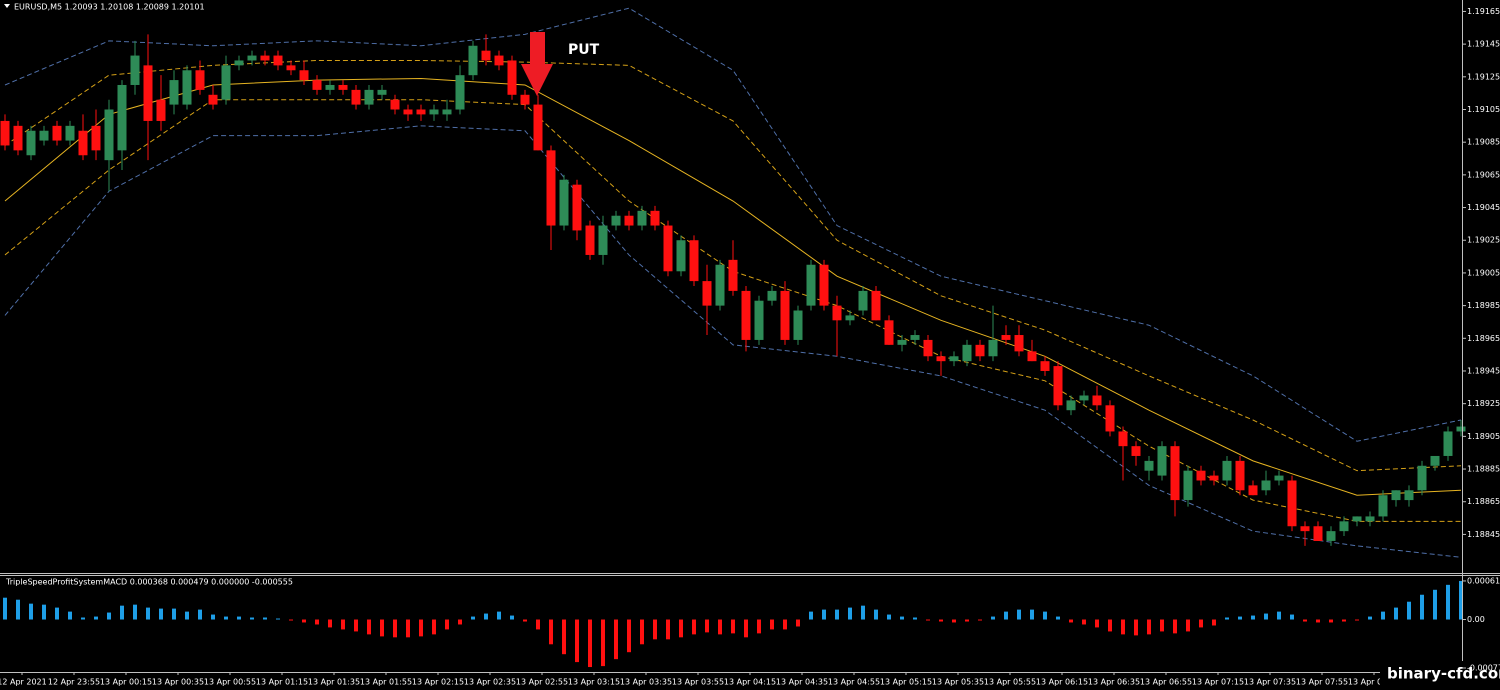  What do you see at coordinates (1374, 682) in the screenshot?
I see `x-tick-label: 13 Apr 08:15` at bounding box center [1374, 682].